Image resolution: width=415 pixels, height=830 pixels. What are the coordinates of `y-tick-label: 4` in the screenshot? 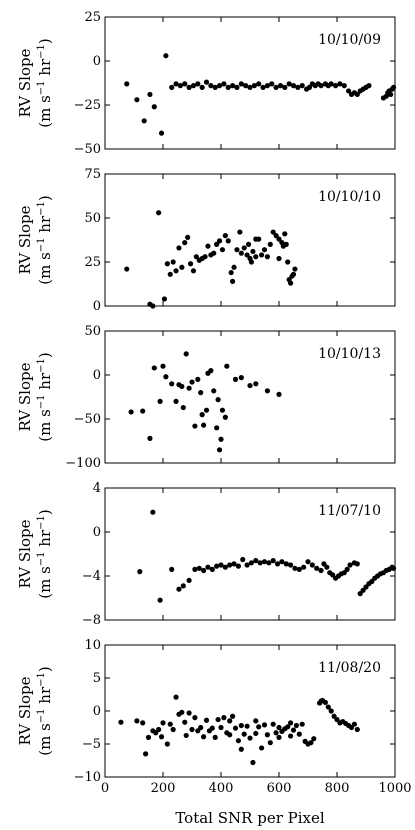 It's located at (97, 488).